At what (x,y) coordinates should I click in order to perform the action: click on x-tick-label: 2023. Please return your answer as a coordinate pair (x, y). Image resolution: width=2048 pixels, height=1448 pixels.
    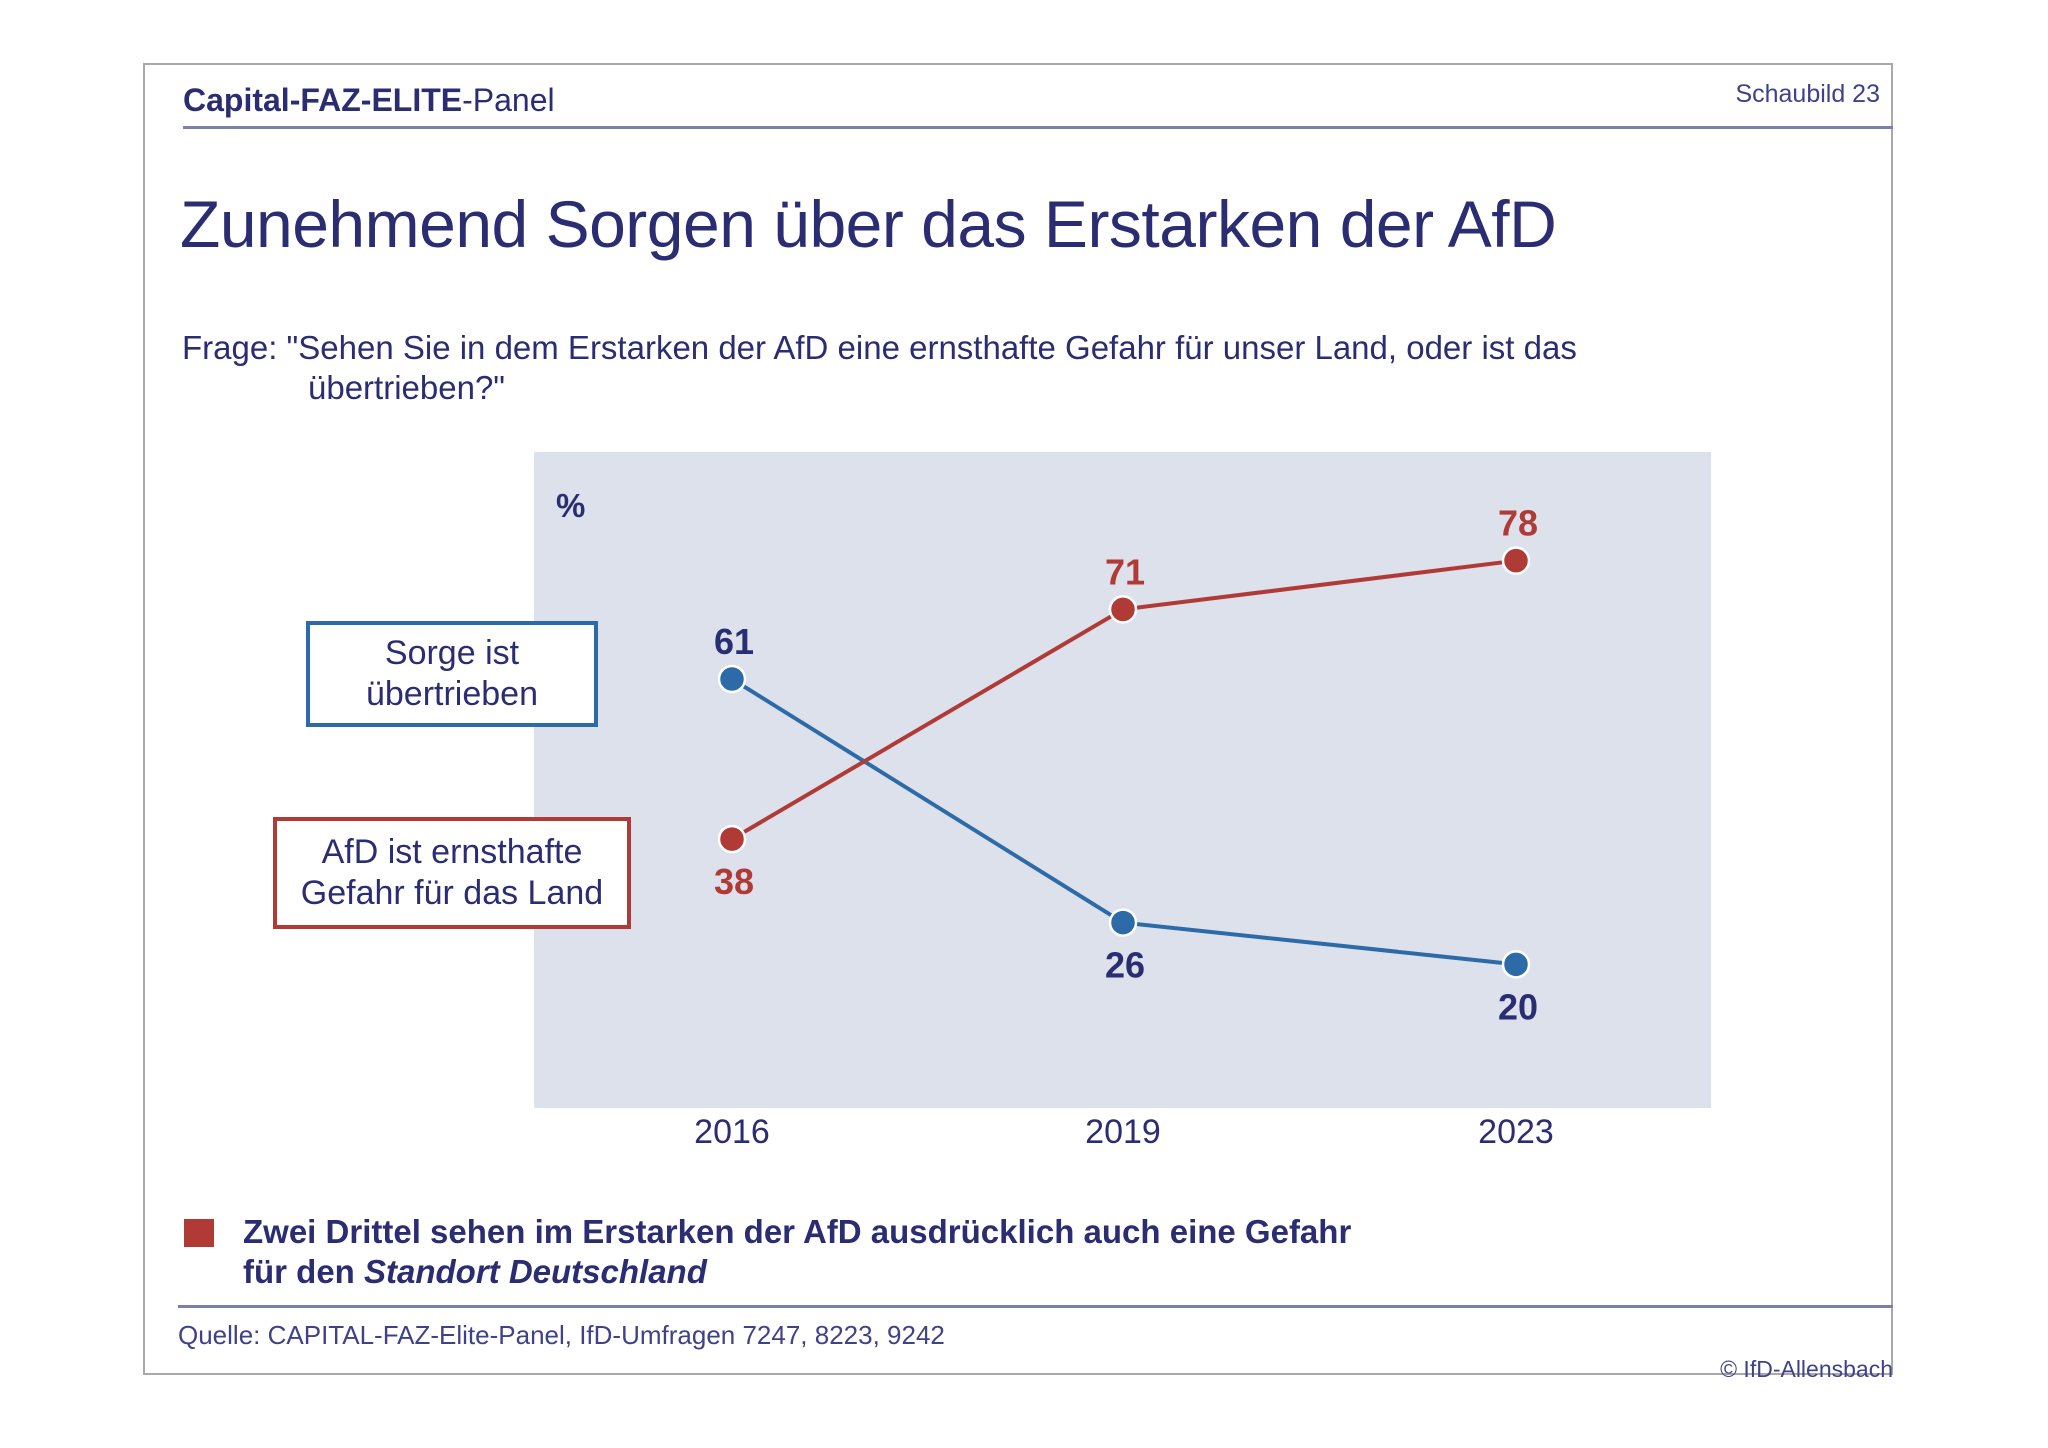
    Looking at the image, I should click on (1516, 1132).